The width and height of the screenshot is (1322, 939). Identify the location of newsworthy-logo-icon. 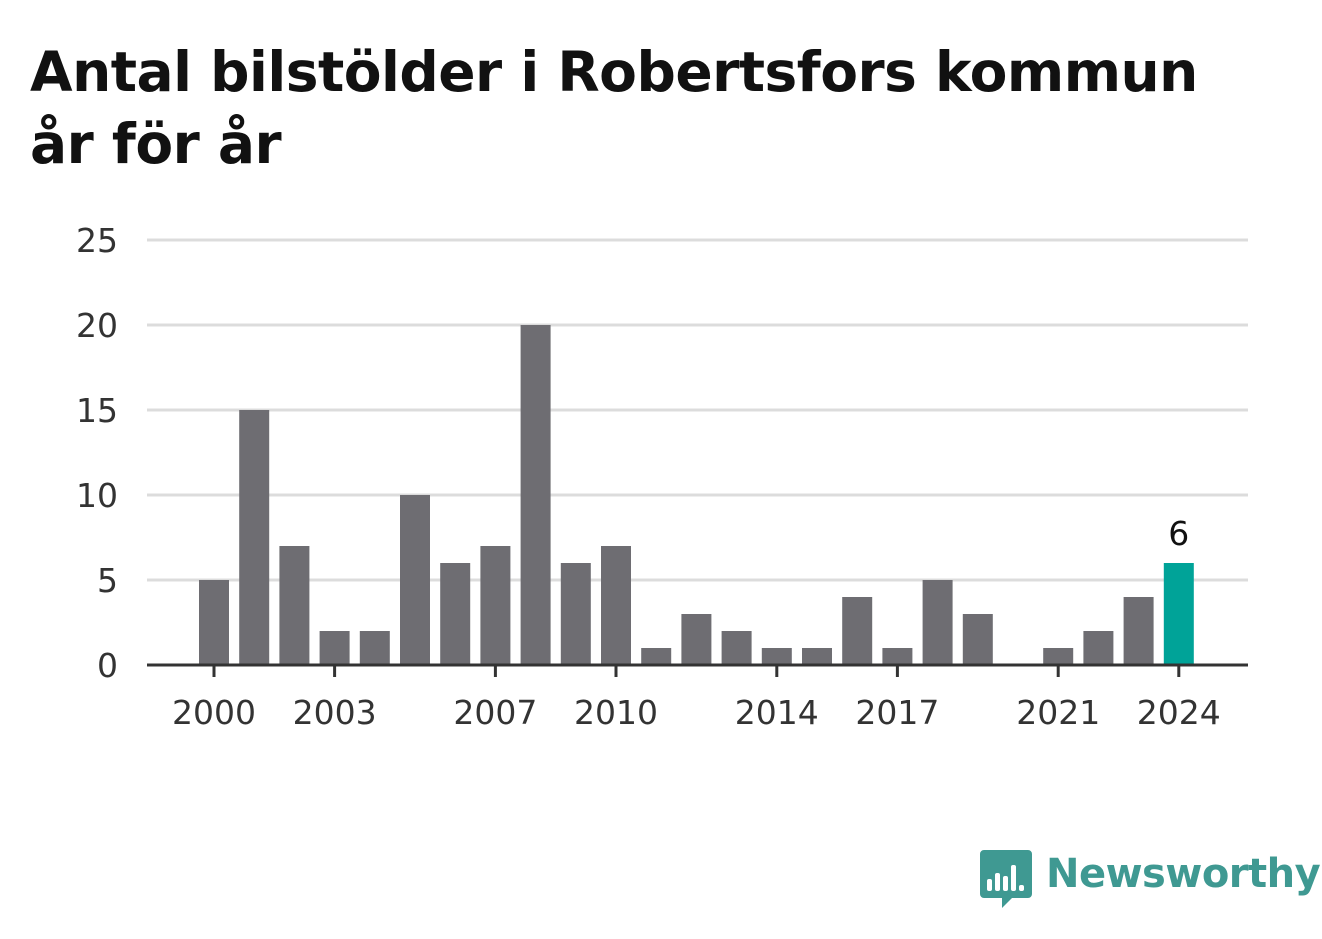
(1006, 879).